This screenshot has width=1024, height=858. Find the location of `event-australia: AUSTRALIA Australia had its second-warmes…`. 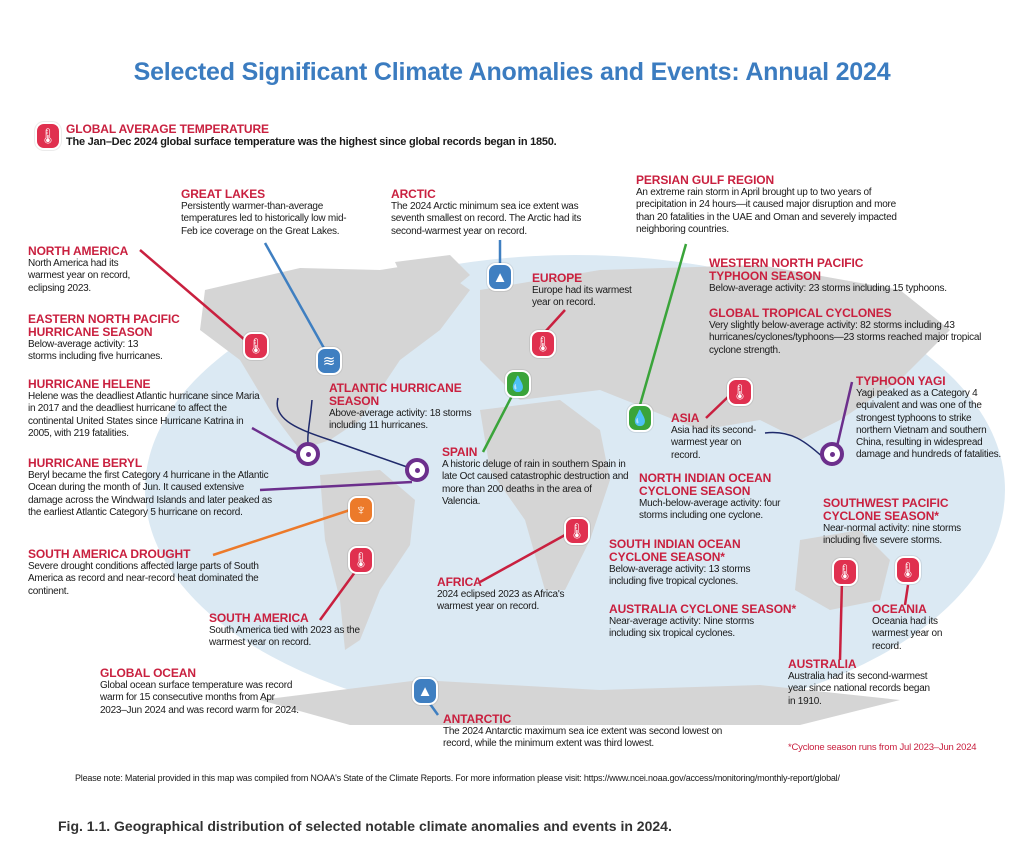

event-australia: AUSTRALIA Australia had its second-warmes… is located at coordinates (859, 682).